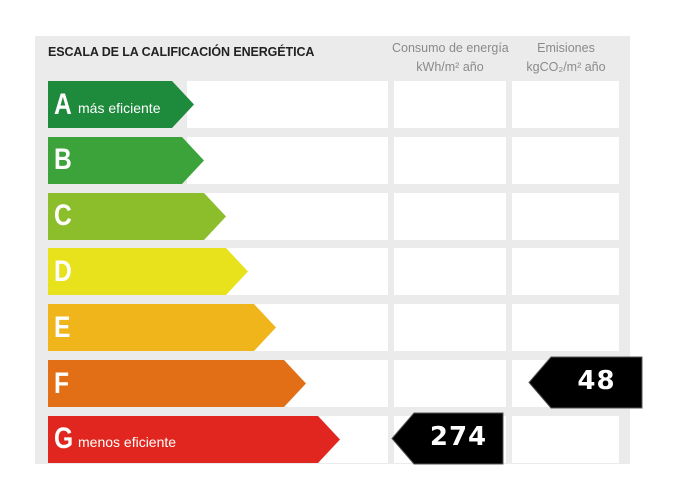 This screenshot has height=500, width=700. I want to click on rating-label-c: C, so click(65, 216).